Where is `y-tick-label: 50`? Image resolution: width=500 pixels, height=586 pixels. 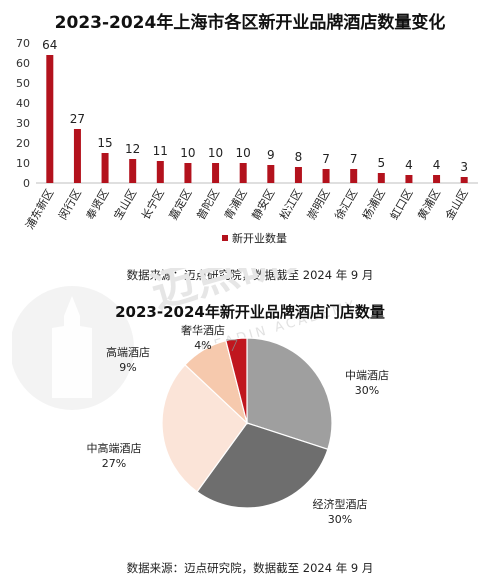
y-tick-label: 50 is located at coordinates (23, 83).